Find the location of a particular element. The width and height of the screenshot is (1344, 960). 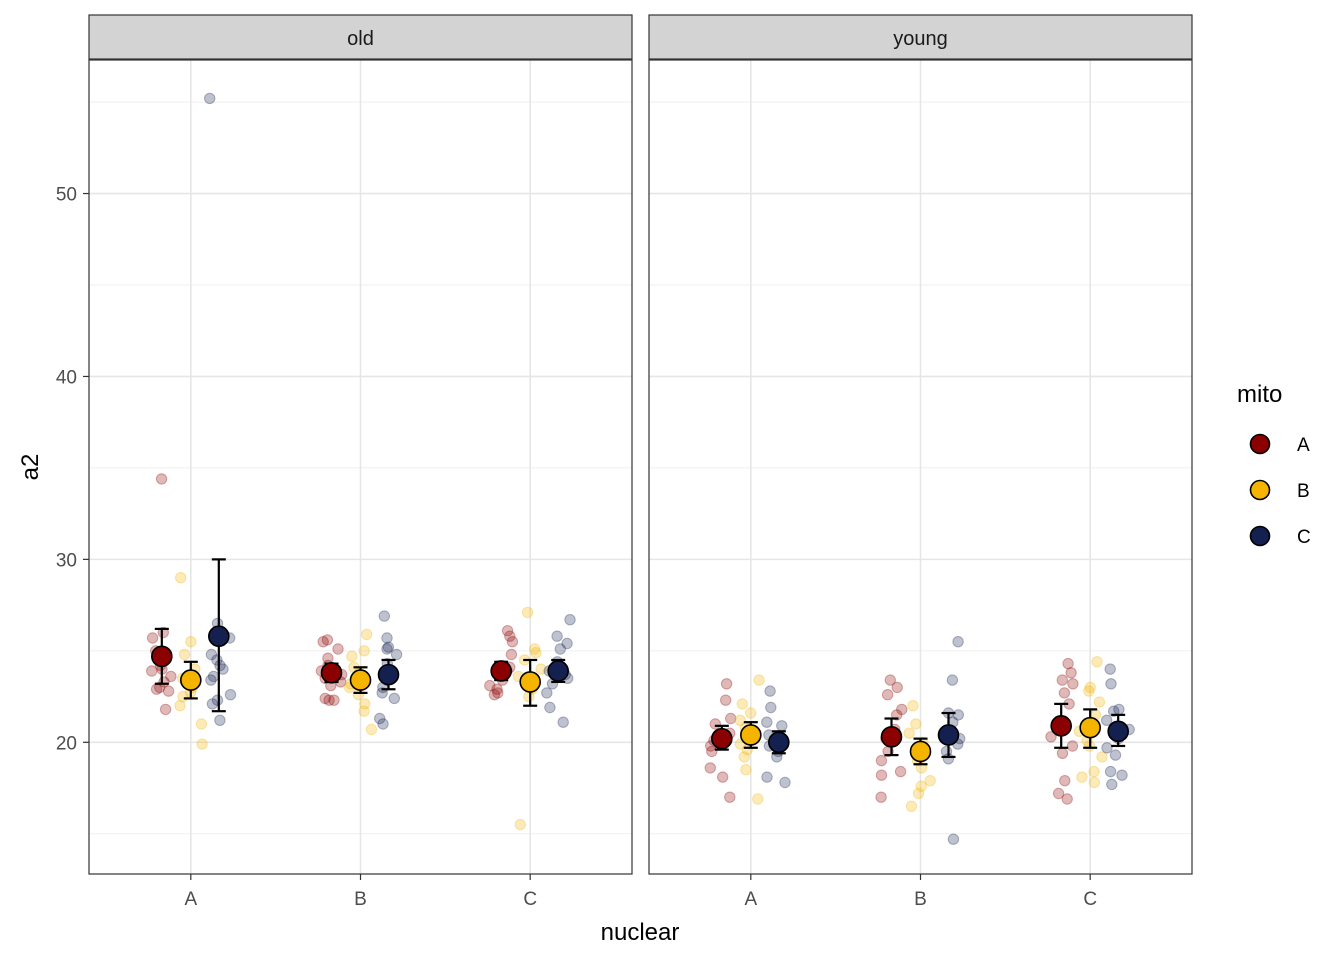

x-tick-label: C is located at coordinates (1090, 899).